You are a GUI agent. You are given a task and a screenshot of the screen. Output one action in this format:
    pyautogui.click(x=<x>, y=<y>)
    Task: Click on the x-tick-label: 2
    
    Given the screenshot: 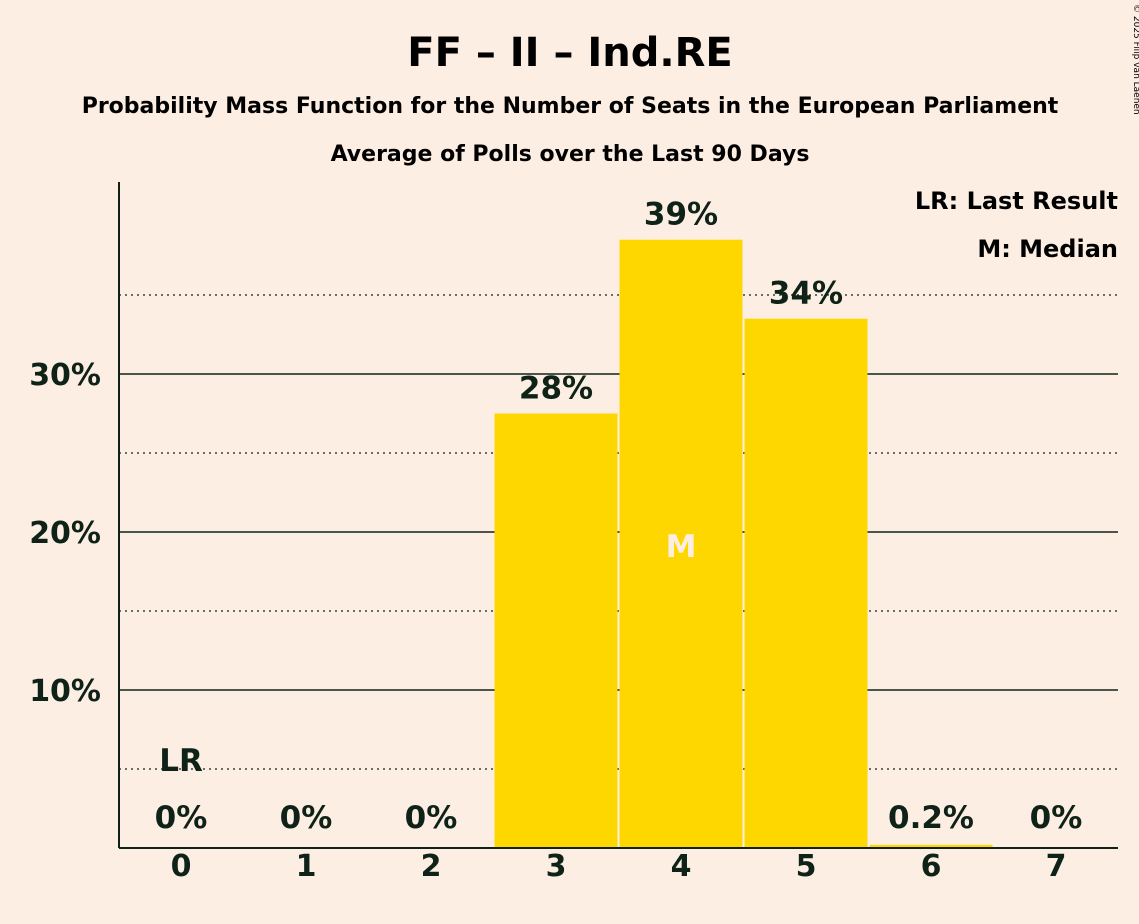 What is the action you would take?
    pyautogui.click(x=431, y=866)
    